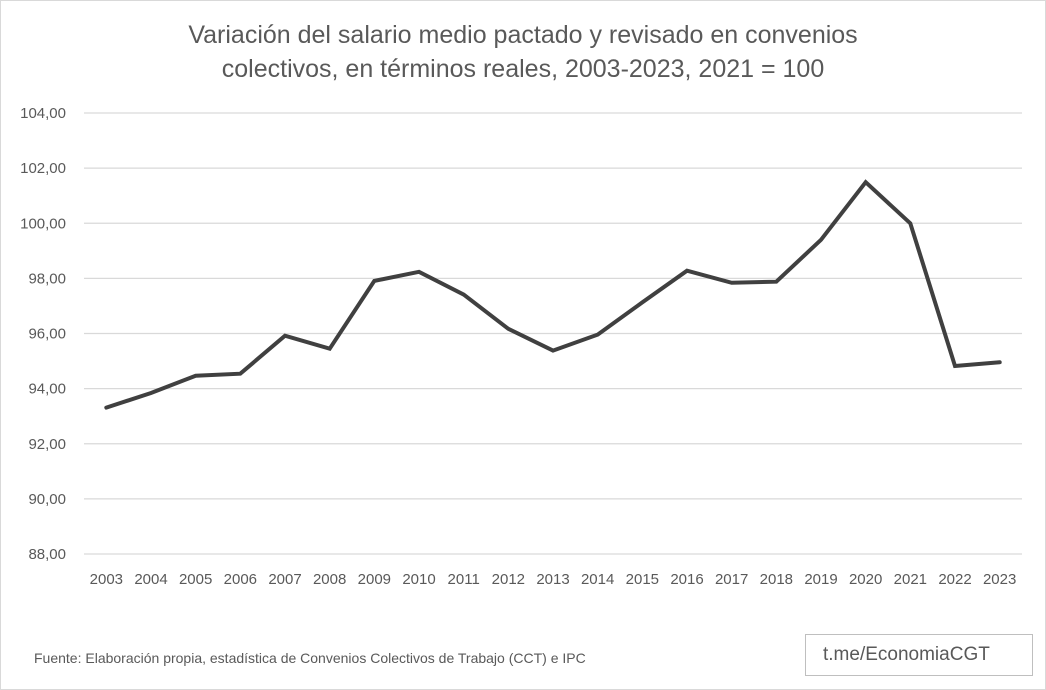 The width and height of the screenshot is (1046, 690). Describe the element at coordinates (374, 579) in the screenshot. I see `x-tick-label: 2009` at that location.